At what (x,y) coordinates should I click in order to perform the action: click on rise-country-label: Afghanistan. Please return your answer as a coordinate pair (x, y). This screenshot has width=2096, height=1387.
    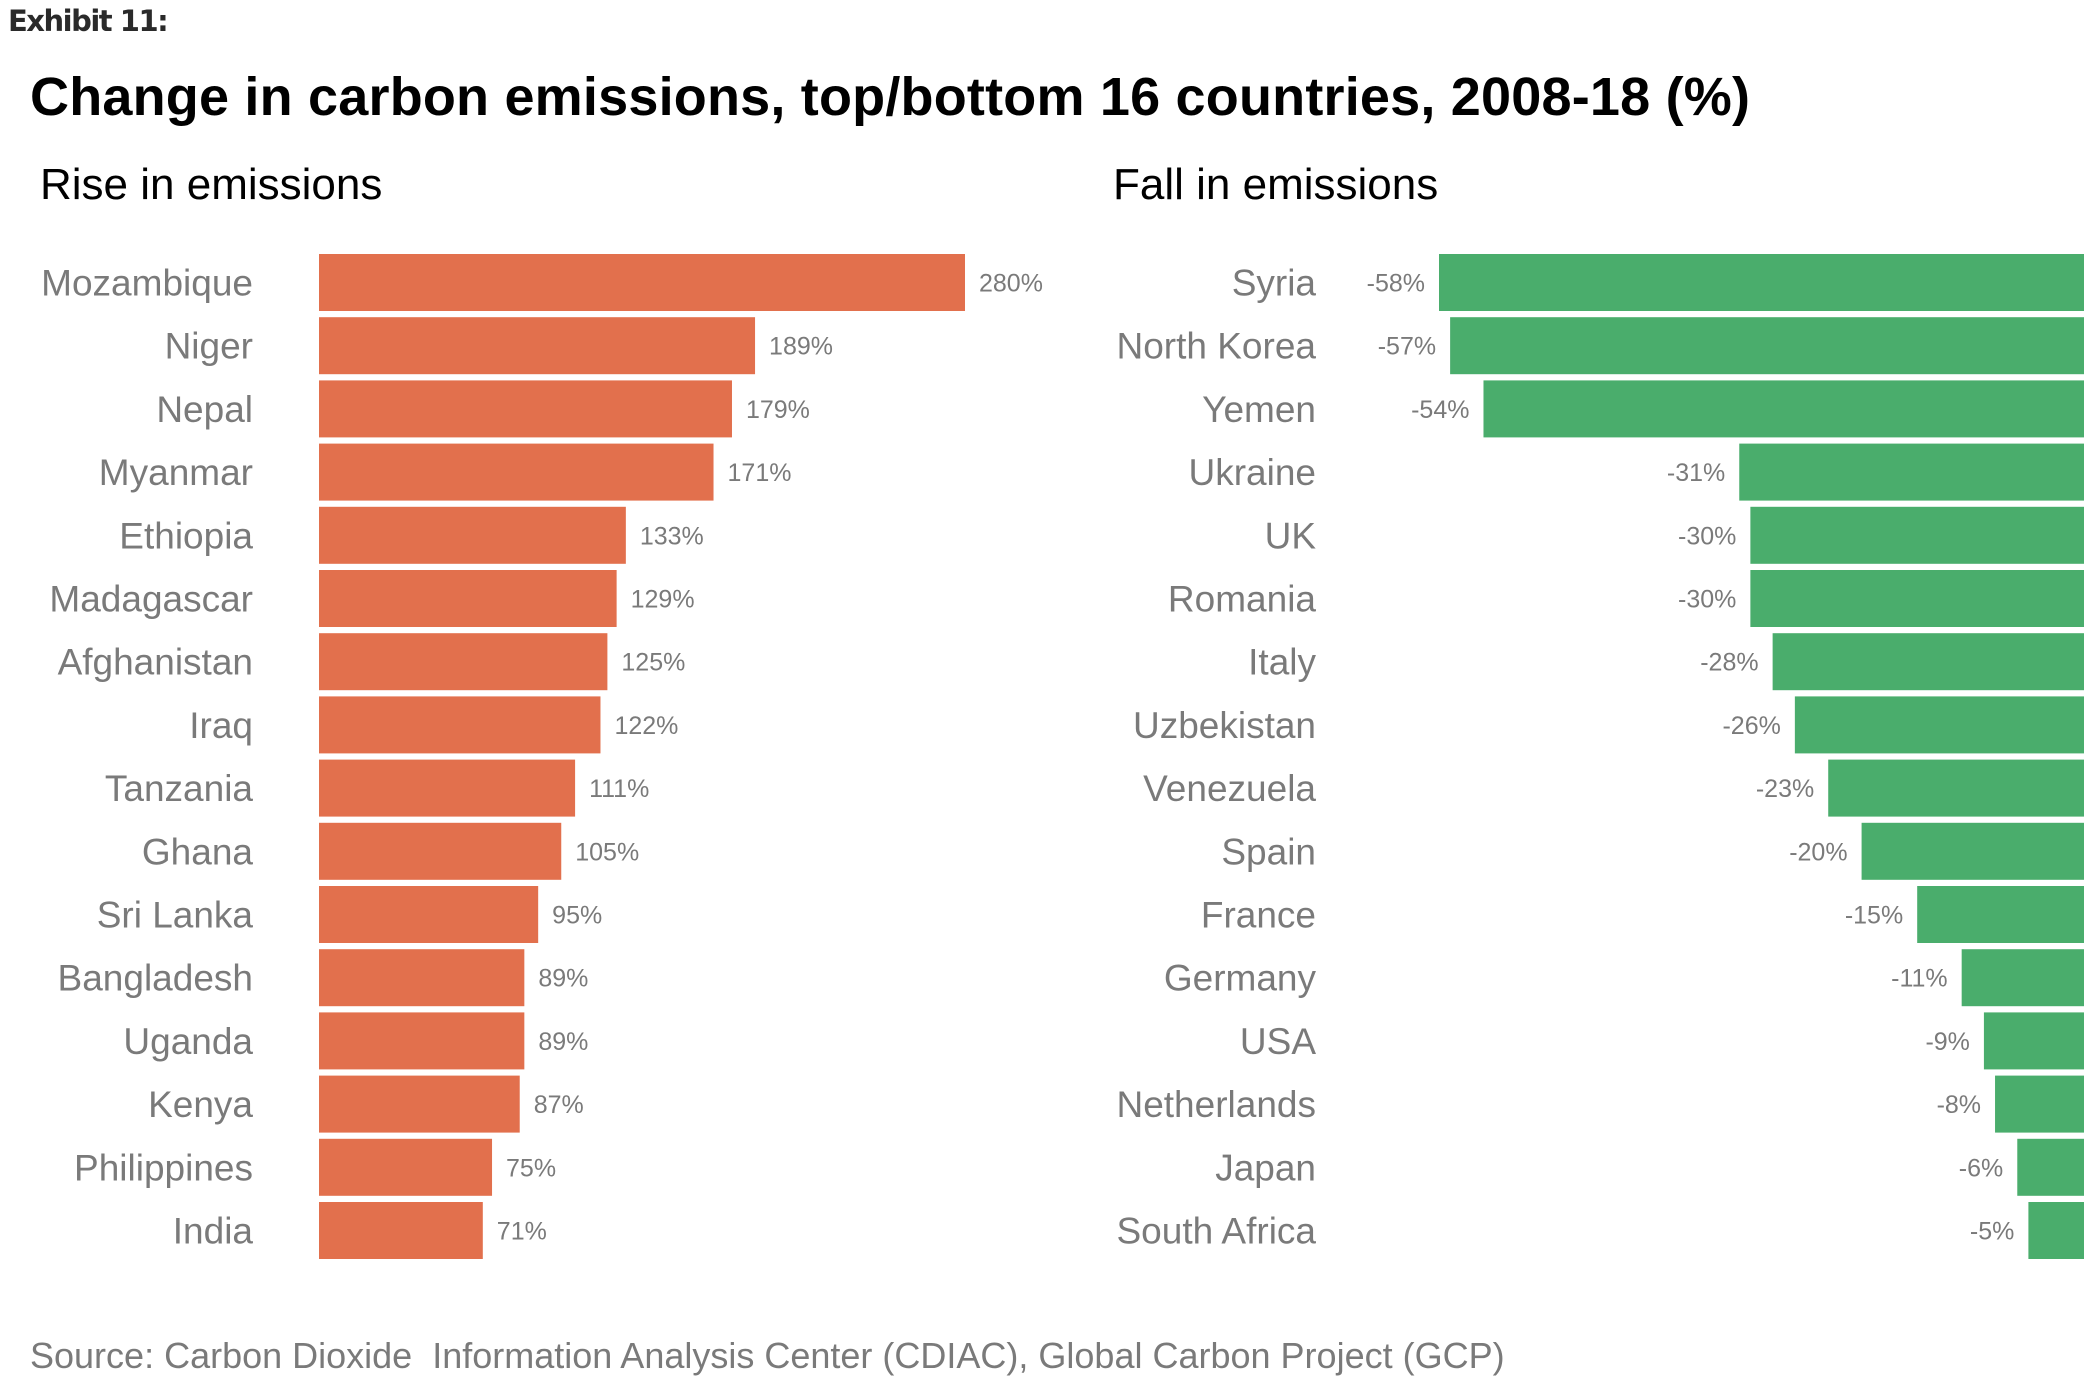
    Looking at the image, I should click on (155, 662).